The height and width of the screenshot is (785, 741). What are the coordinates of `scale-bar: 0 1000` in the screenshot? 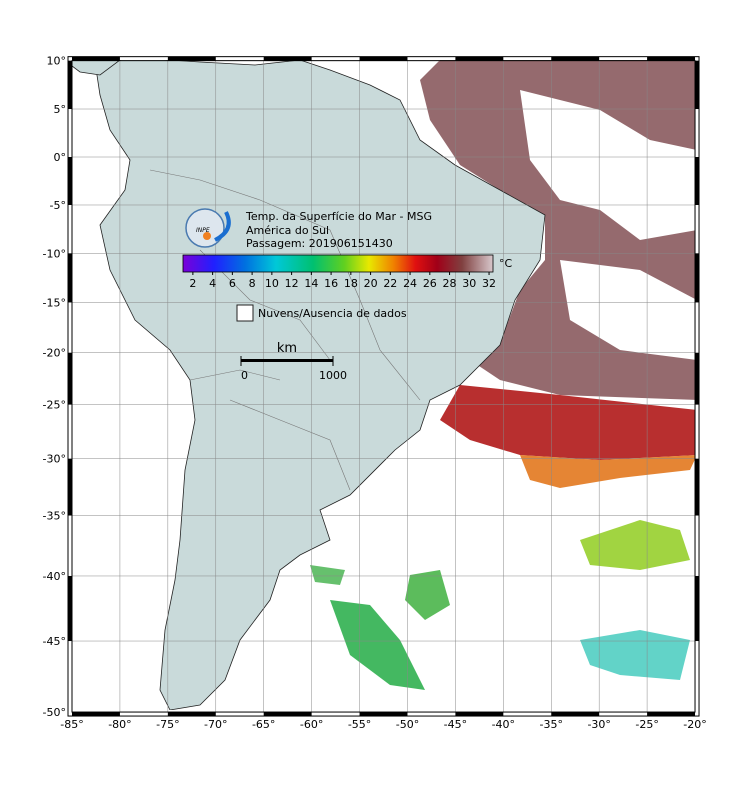 It's located at (293, 369).